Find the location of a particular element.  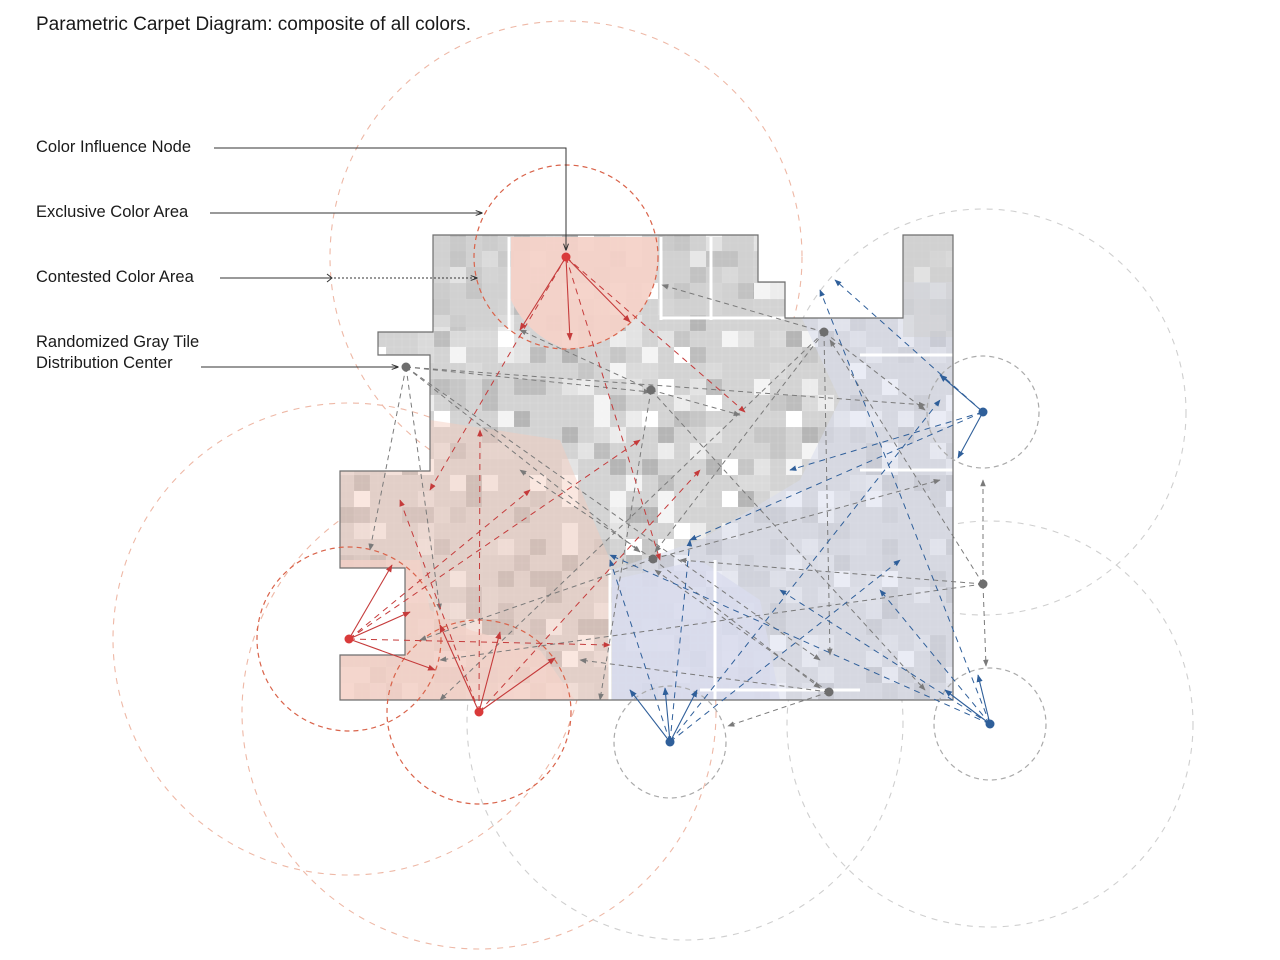

blue-influence-node is located at coordinates (983, 412).